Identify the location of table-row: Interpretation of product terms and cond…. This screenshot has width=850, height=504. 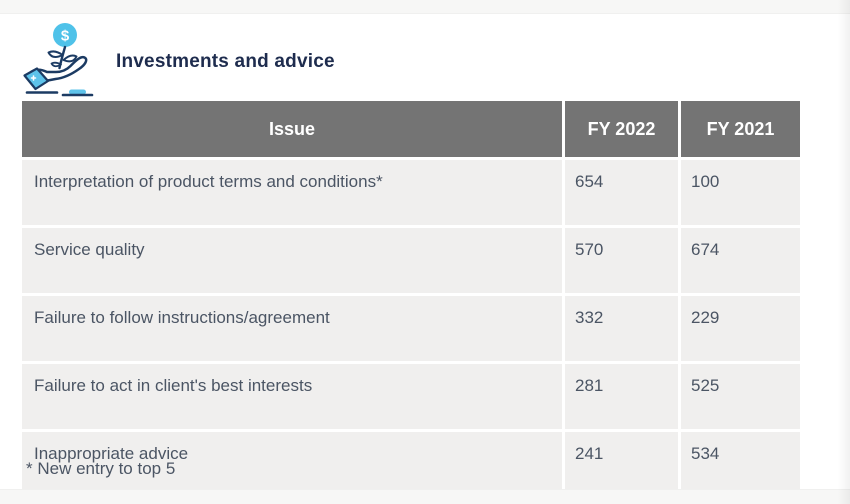
(411, 192).